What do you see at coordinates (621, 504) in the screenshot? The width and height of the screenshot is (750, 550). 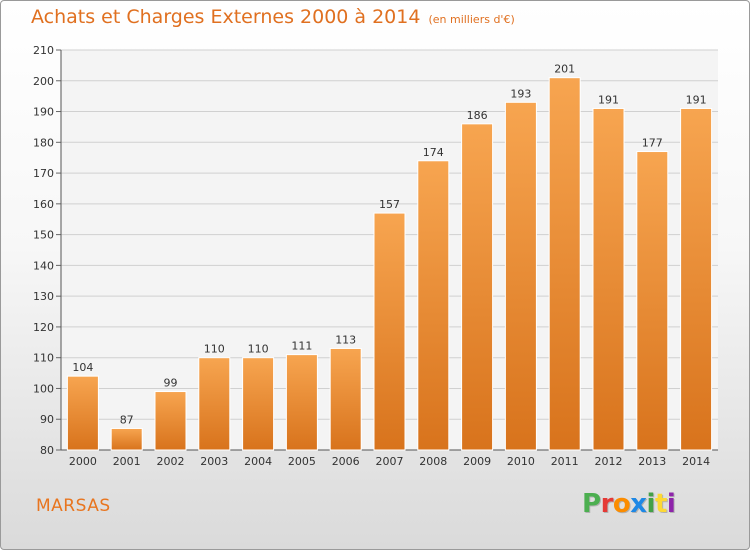 I see `logo-letter: o` at bounding box center [621, 504].